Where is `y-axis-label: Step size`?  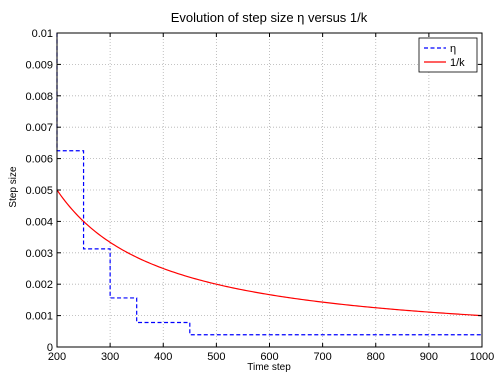 y-axis-label: Step size is located at coordinates (13, 187).